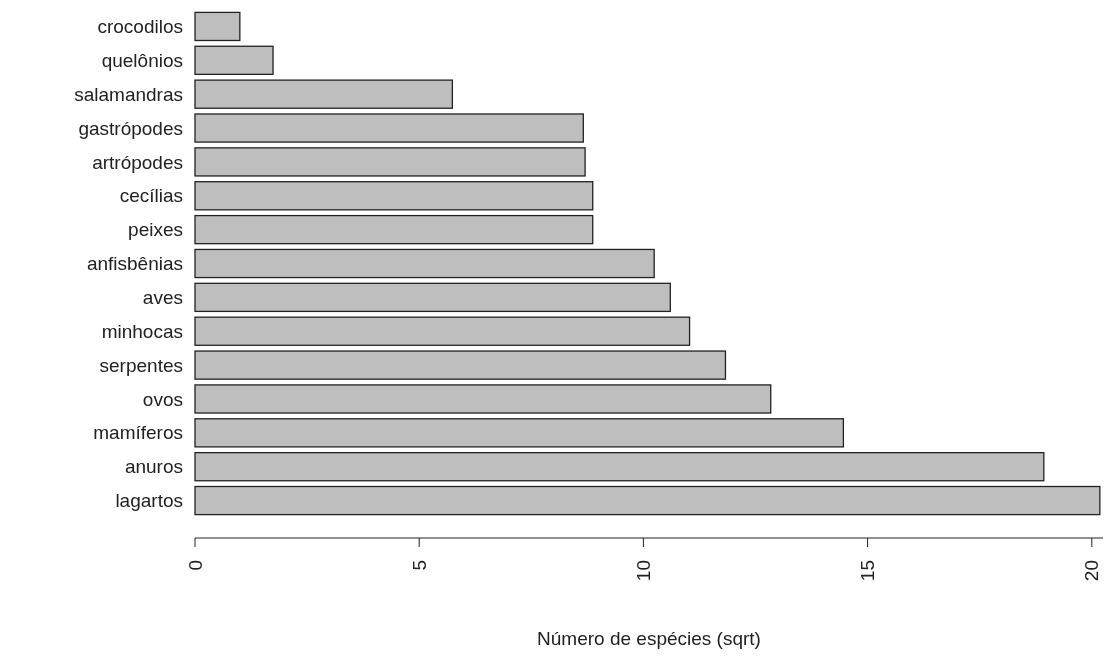  Describe the element at coordinates (142, 331) in the screenshot. I see `y-tick-label: minhocas` at that location.